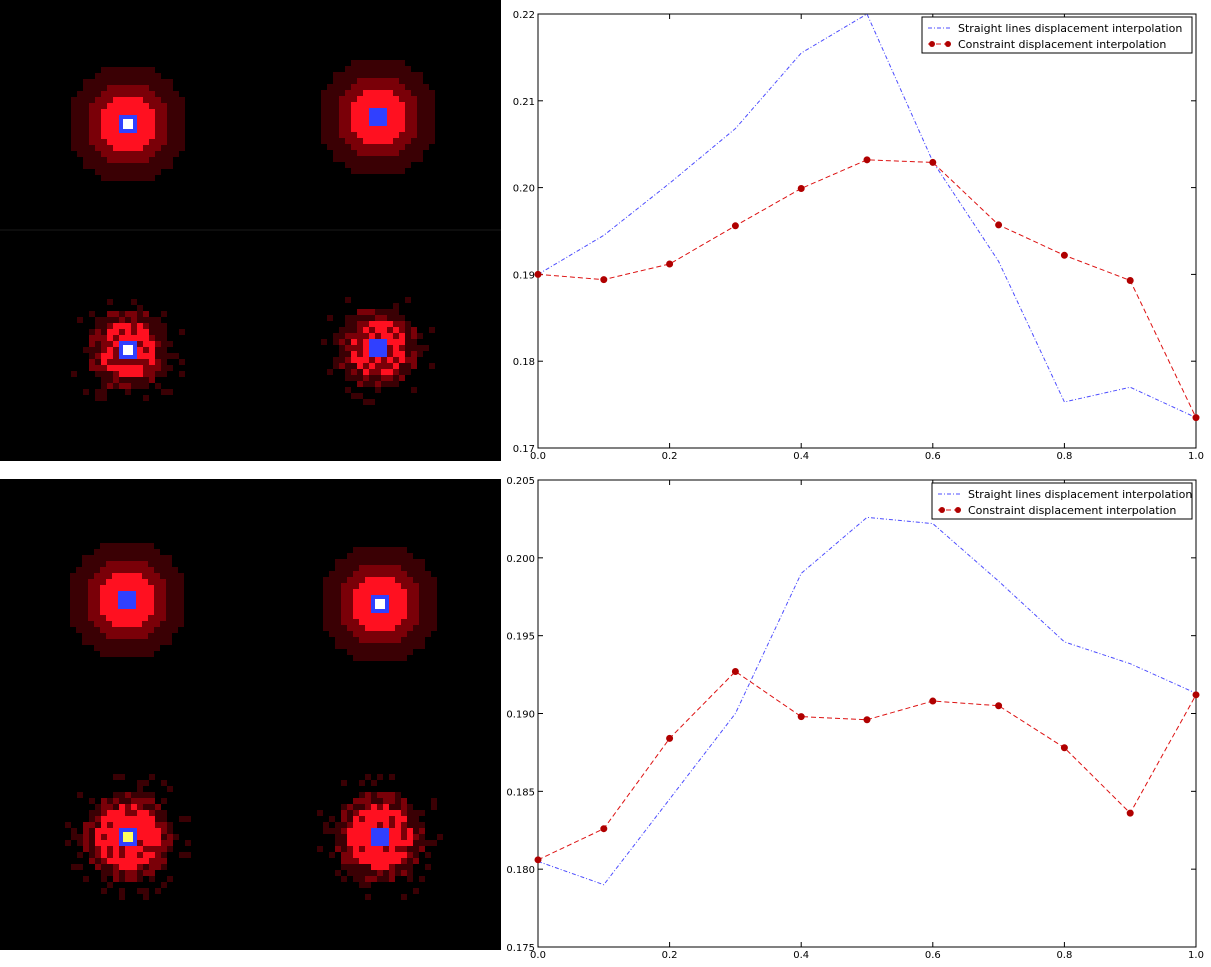  I want to click on heatmap-spot, so click(128, 350).